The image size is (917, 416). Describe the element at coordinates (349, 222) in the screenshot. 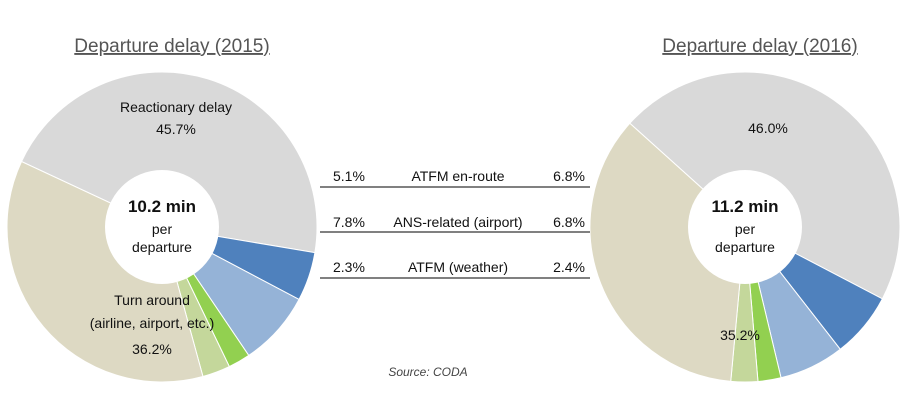

I see `legend-row-left-ans-airport: 7.8%` at that location.